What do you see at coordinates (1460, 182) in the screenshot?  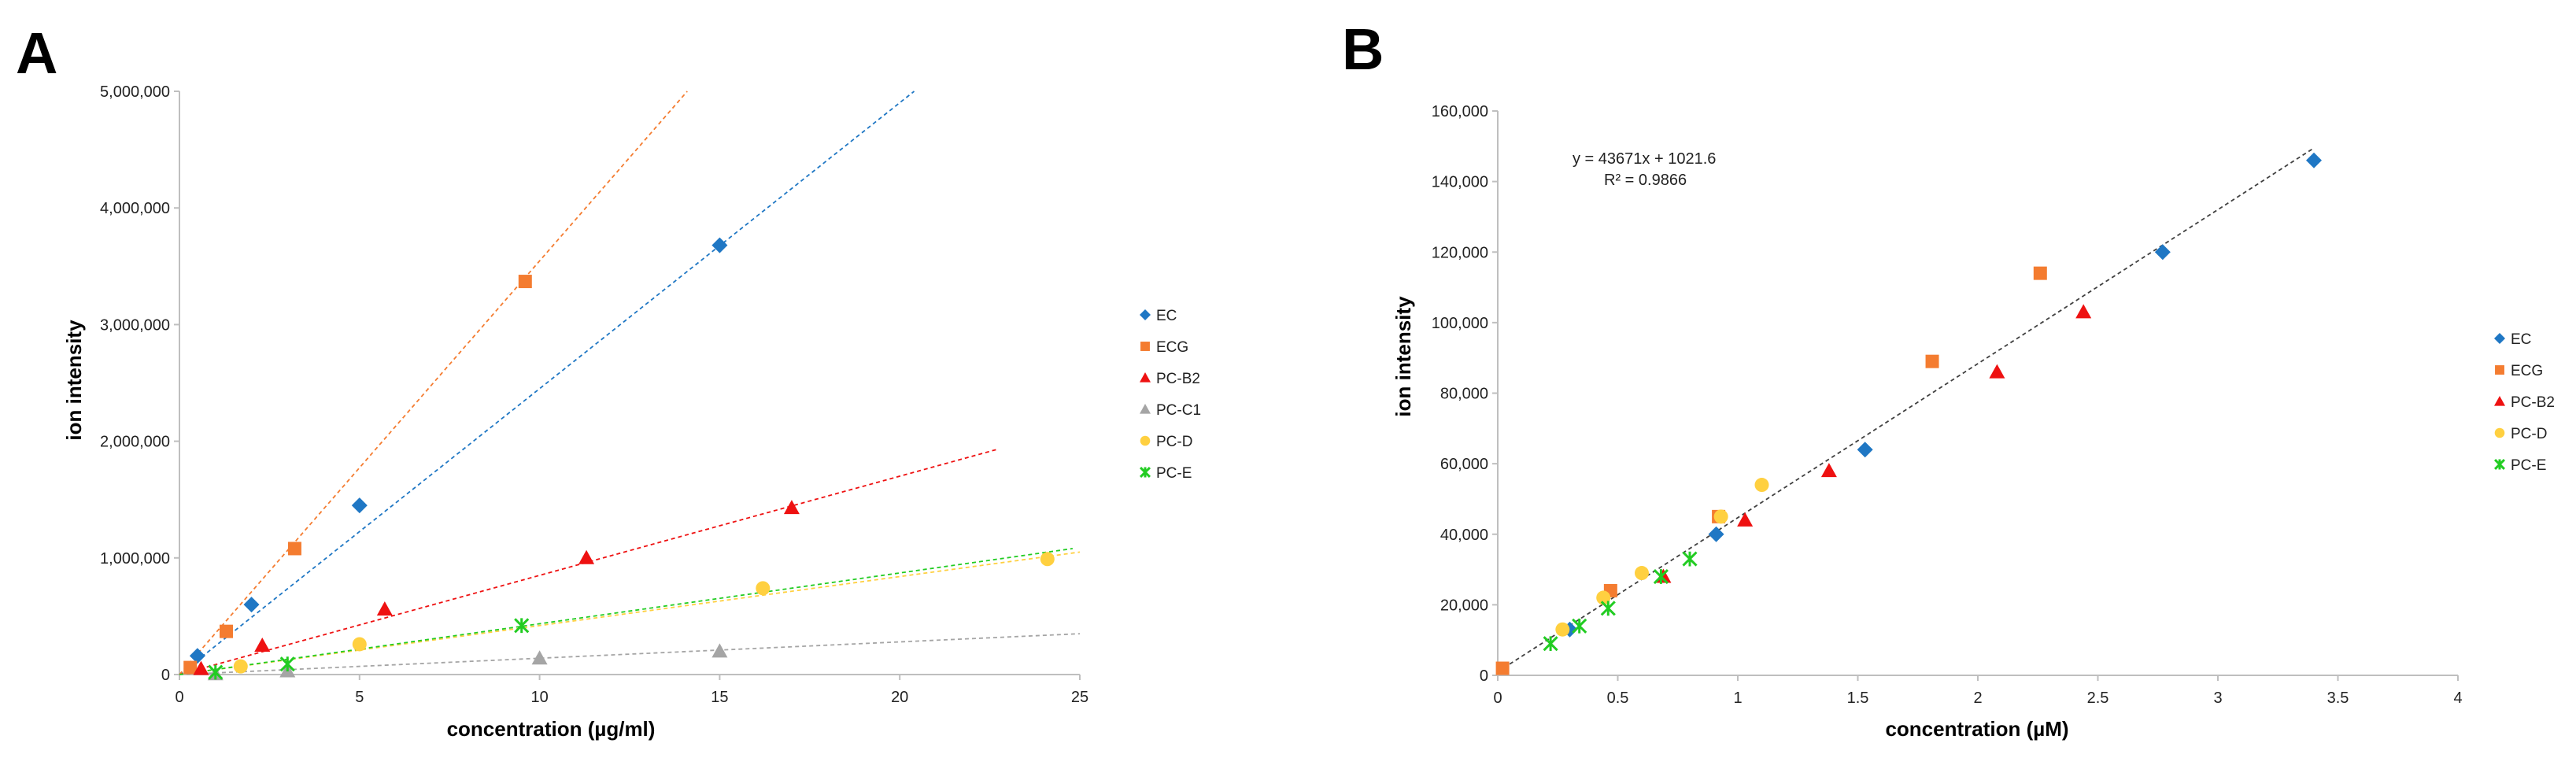 I see `y-tick-label: 140,000` at bounding box center [1460, 182].